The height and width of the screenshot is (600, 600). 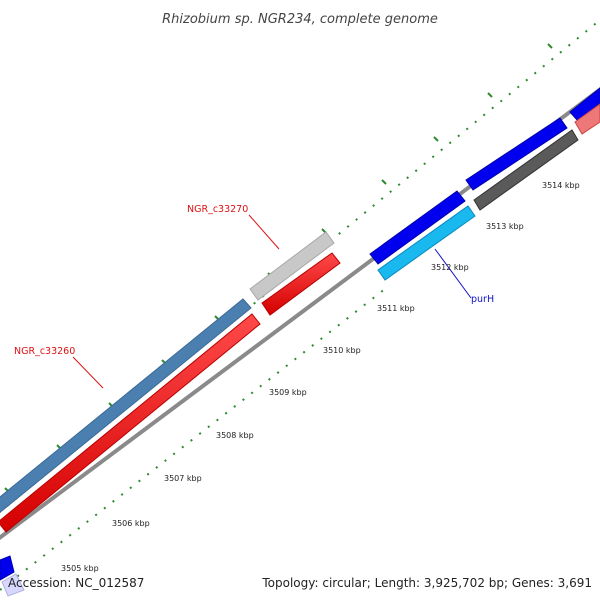 I want to click on gene-blue-fragment, so click(x=7, y=568).